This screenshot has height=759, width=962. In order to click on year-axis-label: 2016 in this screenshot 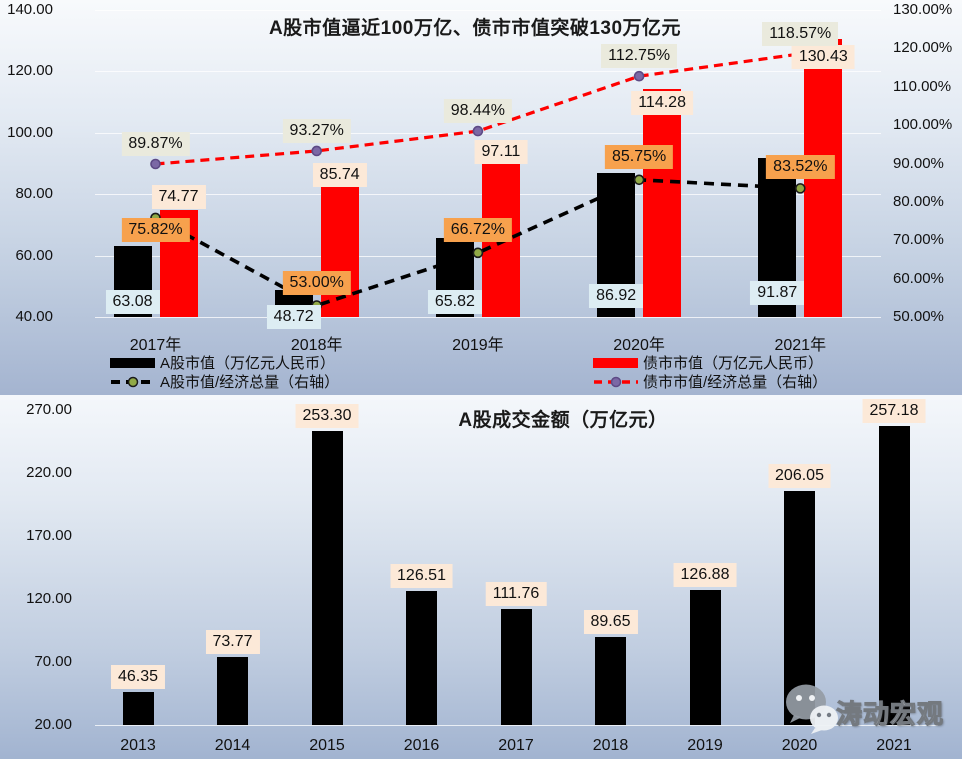, I will do `click(421, 745)`.